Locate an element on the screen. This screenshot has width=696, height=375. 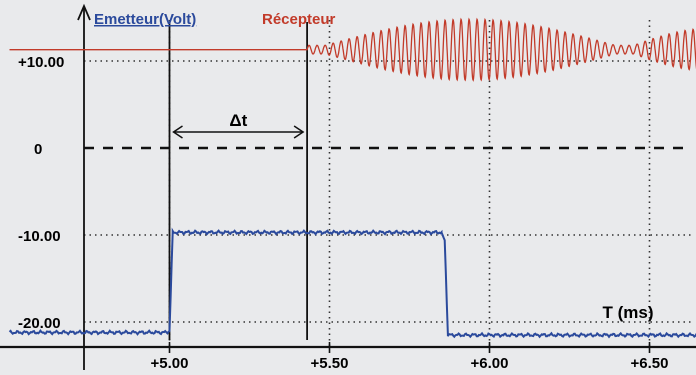
y-tick-label: -10.00 is located at coordinates (39, 236).